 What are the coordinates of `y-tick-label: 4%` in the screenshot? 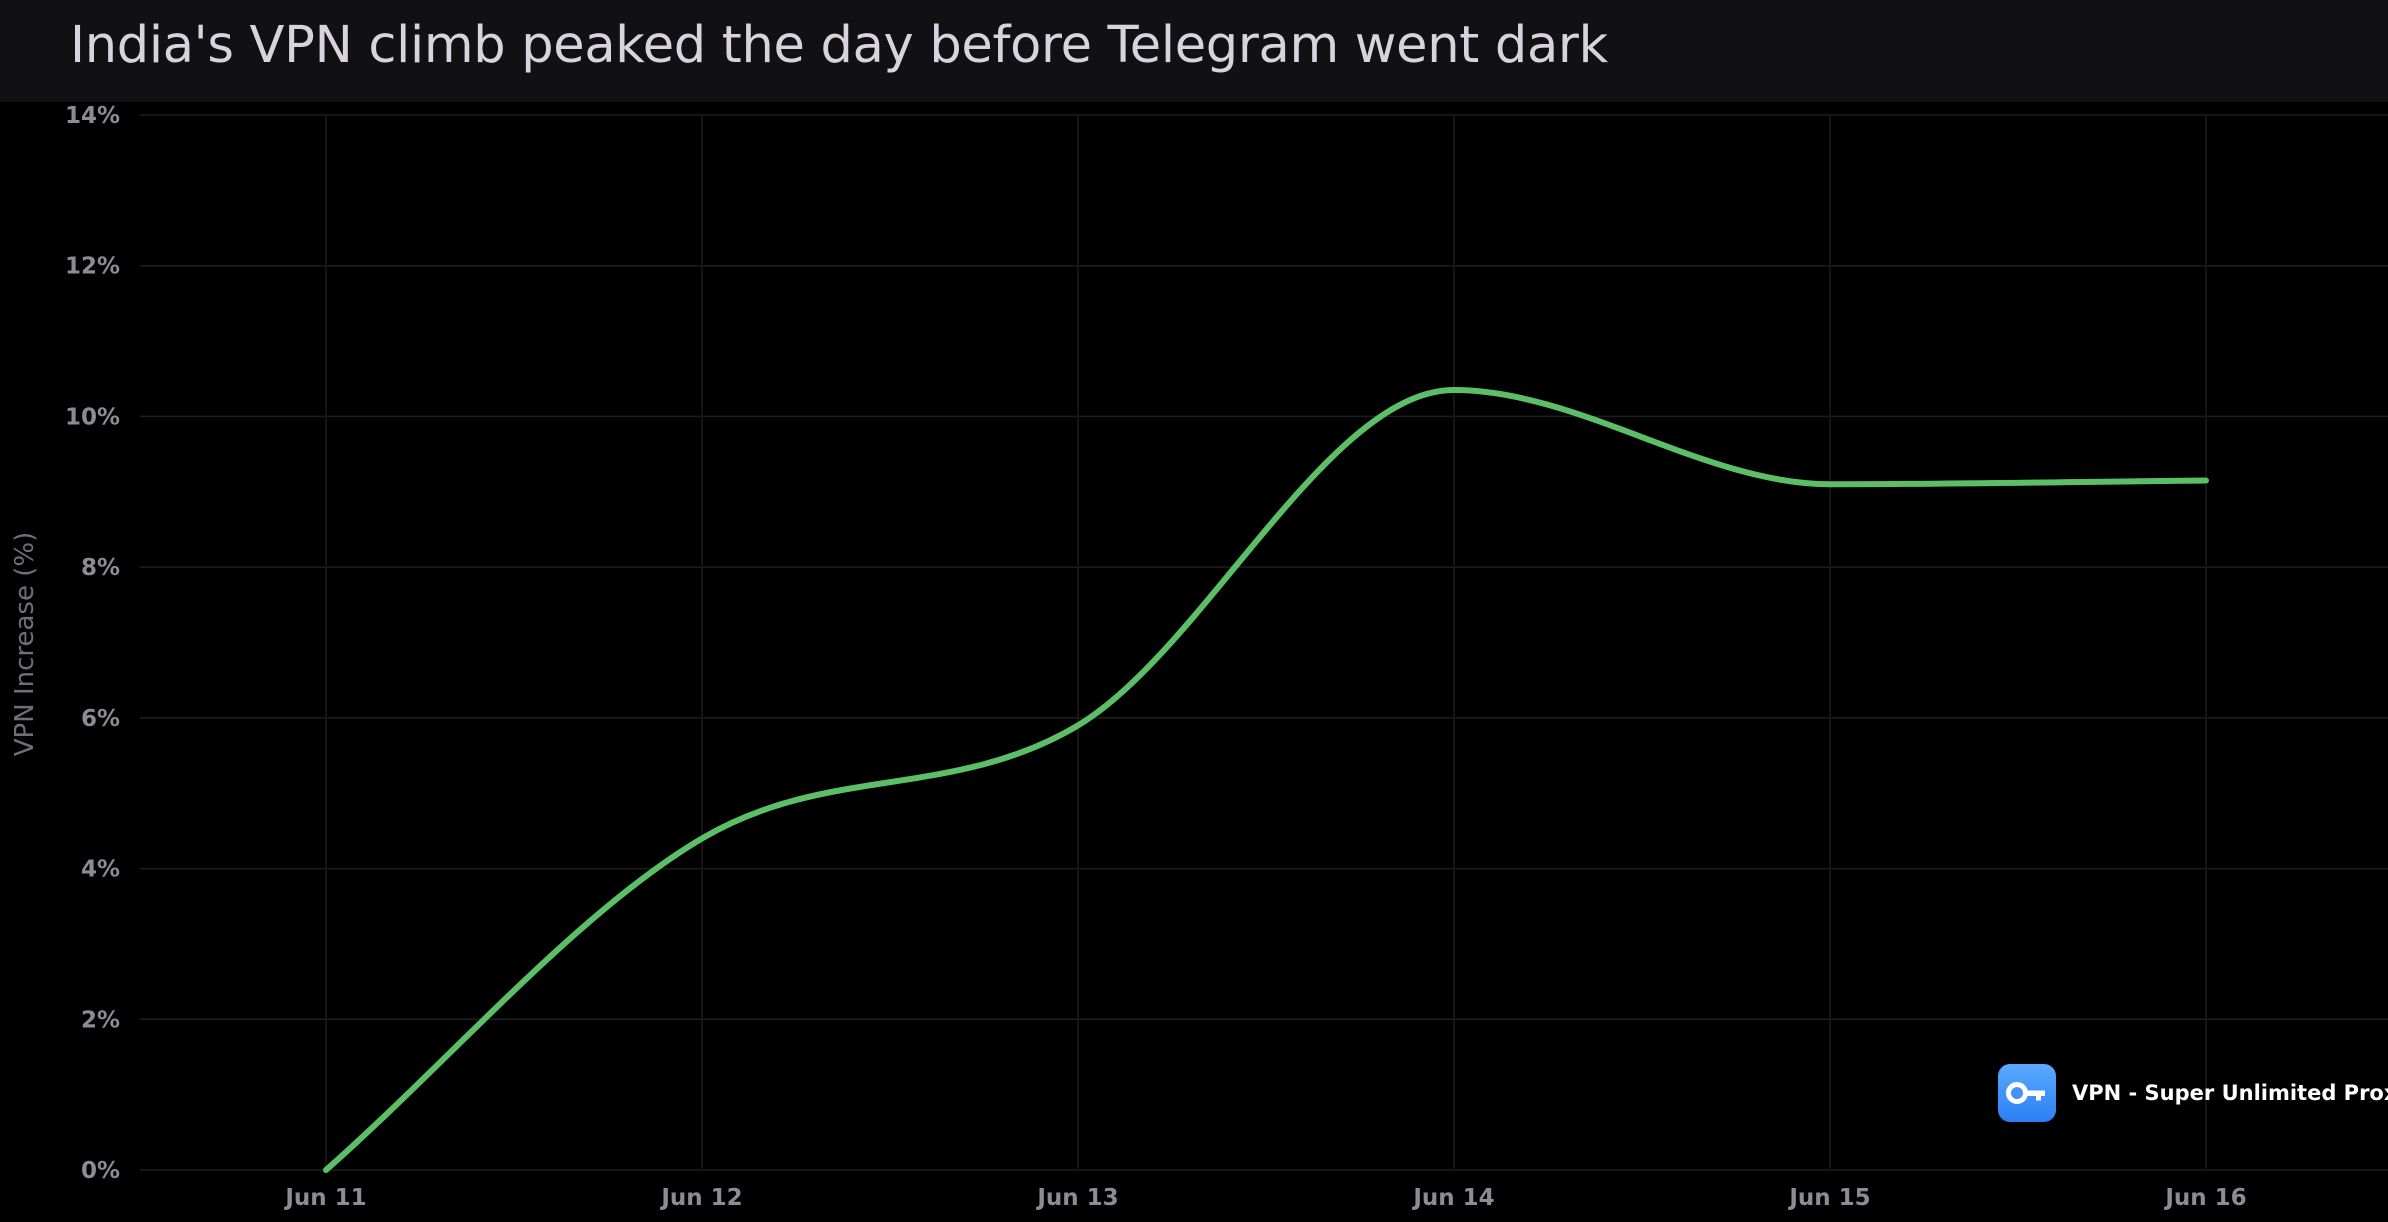 It's located at (100, 870).